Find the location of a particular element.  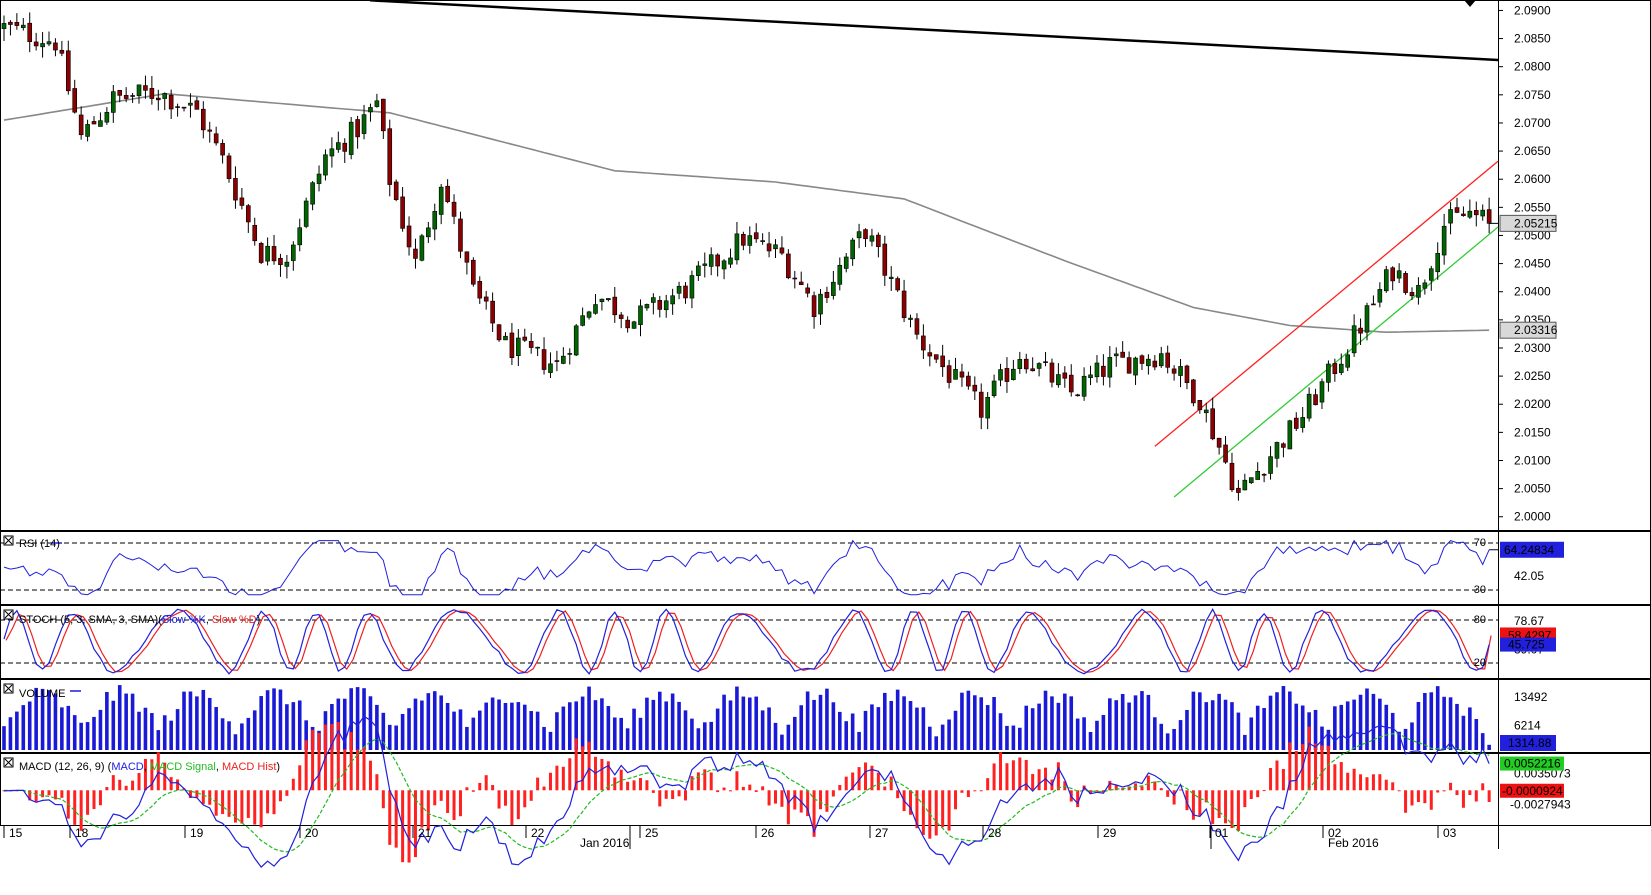

day-label: 19 is located at coordinates (197, 833).